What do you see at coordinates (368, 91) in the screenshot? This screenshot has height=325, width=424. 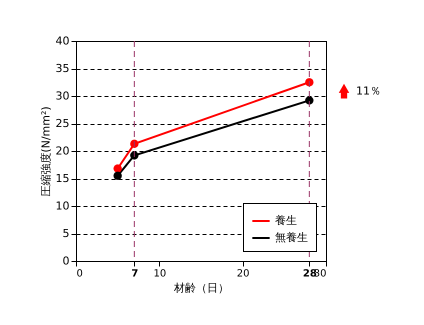 I see `text: 11％` at bounding box center [368, 91].